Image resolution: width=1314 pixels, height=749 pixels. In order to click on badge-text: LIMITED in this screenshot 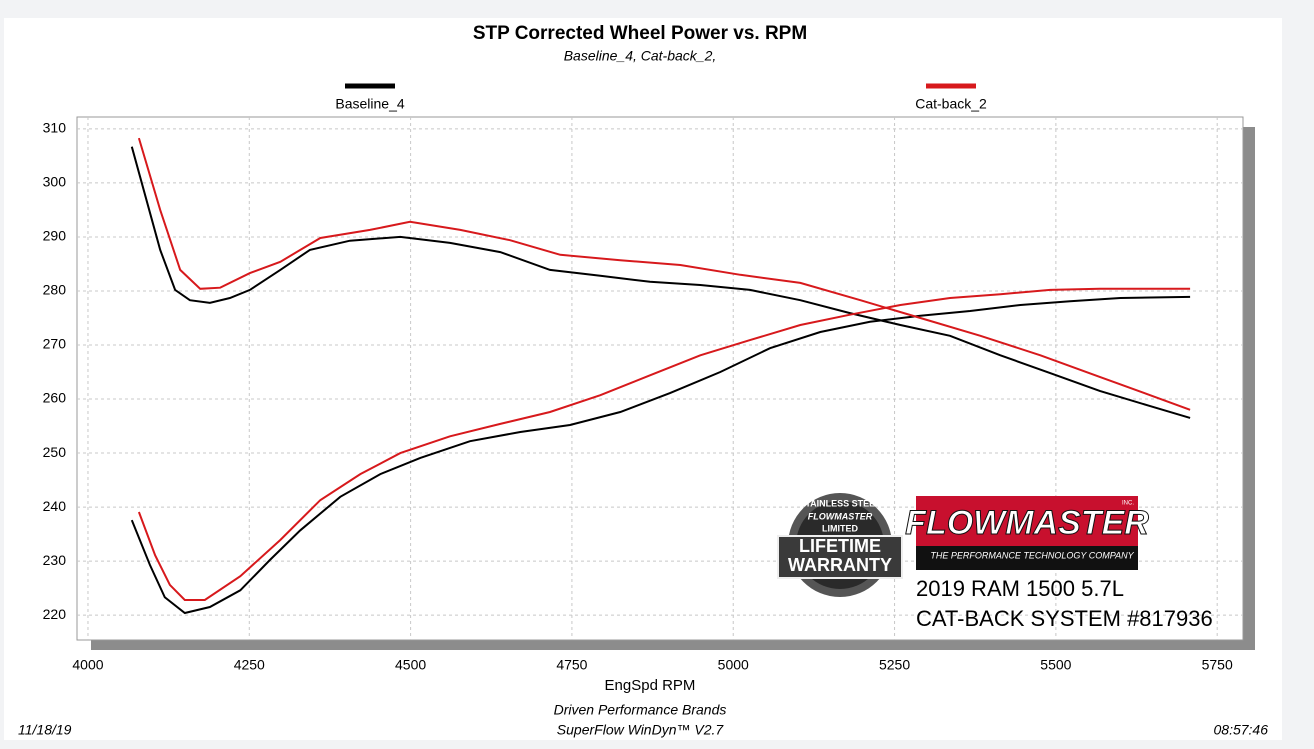, I will do `click(840, 528)`.